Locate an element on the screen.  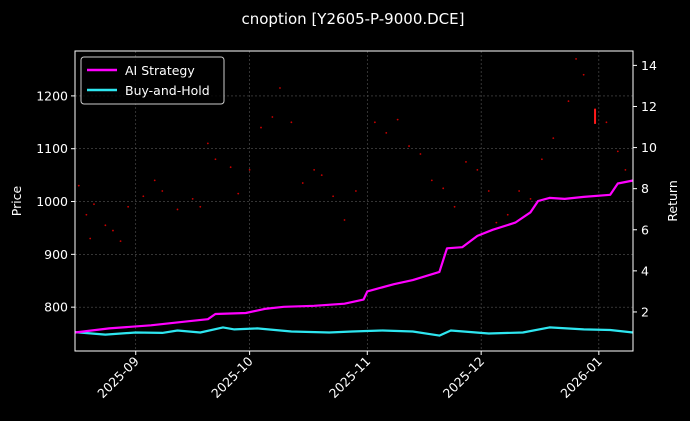
y-axis-right: 2 4 6 8 10 12 14 is located at coordinates (645, 188).